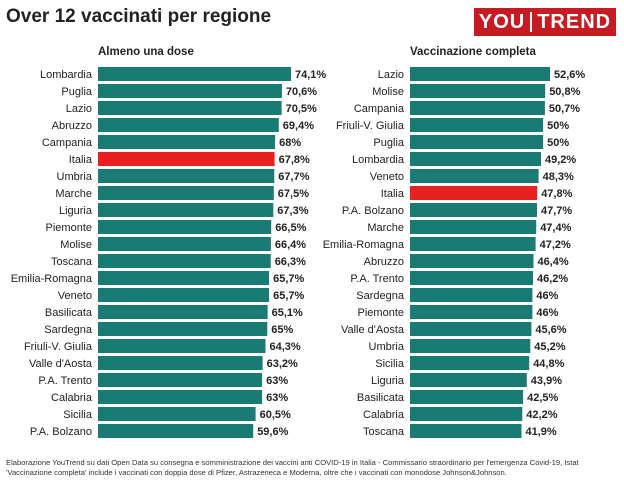 The image size is (624, 486). What do you see at coordinates (290, 262) in the screenshot?
I see `value-label: 66,3%` at bounding box center [290, 262].